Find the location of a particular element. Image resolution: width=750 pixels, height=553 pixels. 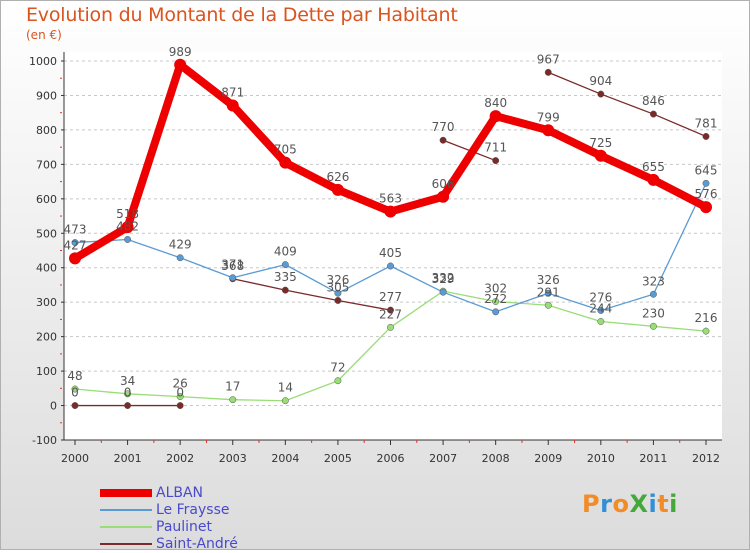

y-tick-label: 600 is located at coordinates (46, 199).